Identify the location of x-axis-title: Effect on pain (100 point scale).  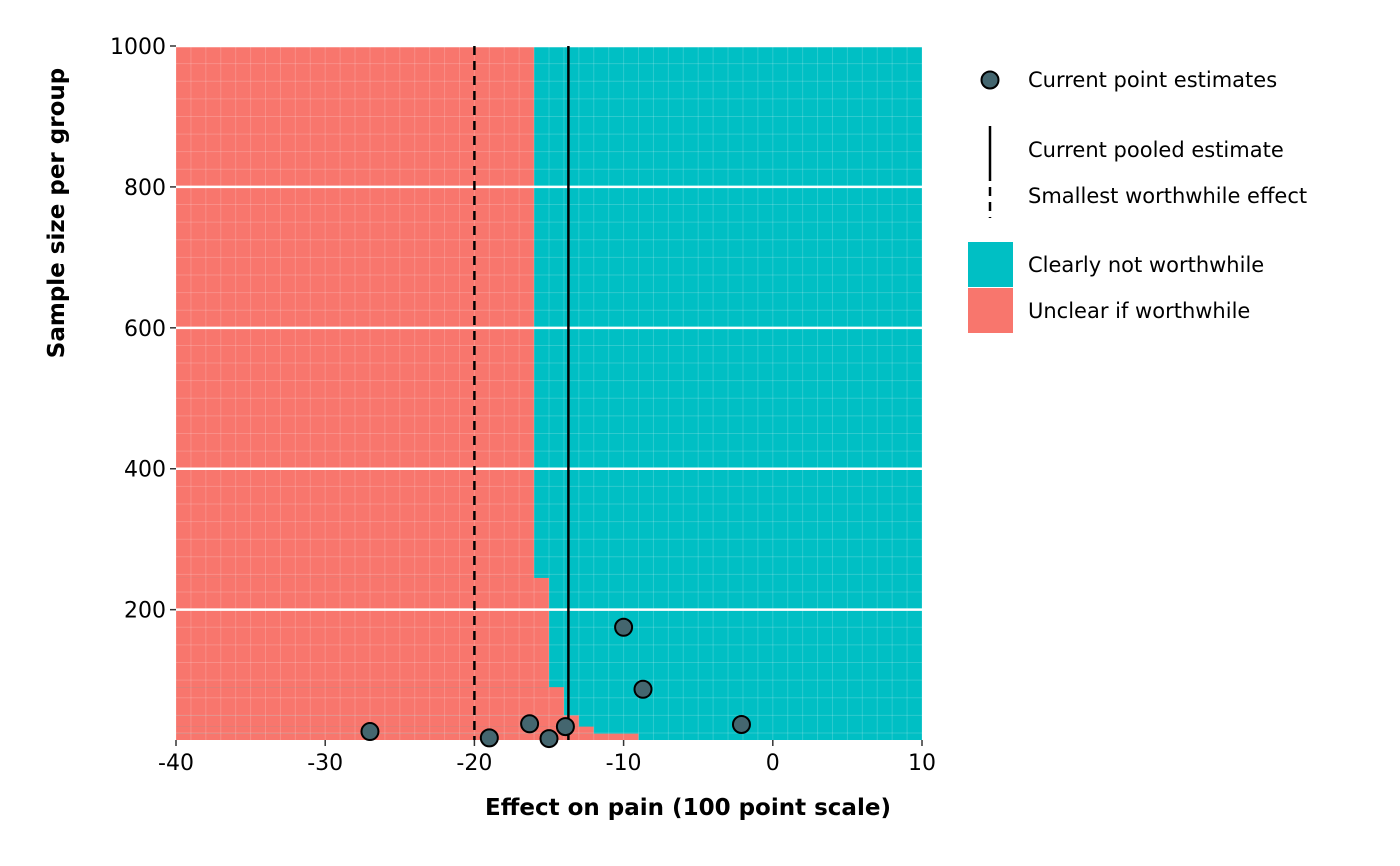
(688, 808).